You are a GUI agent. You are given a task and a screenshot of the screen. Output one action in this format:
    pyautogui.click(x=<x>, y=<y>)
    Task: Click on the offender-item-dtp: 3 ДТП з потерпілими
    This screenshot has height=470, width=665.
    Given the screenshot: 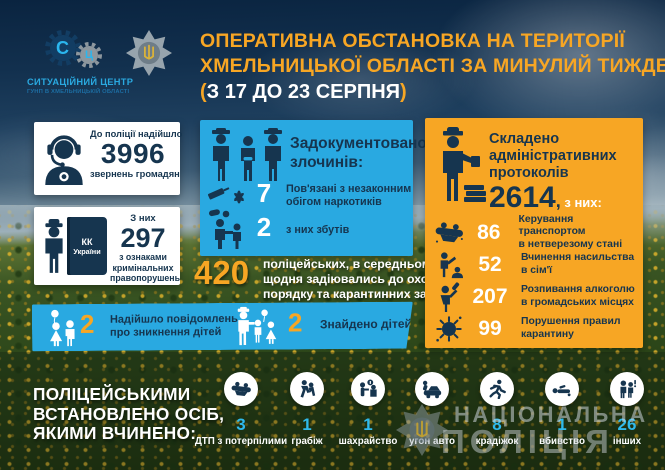 What is the action you would take?
    pyautogui.click(x=241, y=409)
    